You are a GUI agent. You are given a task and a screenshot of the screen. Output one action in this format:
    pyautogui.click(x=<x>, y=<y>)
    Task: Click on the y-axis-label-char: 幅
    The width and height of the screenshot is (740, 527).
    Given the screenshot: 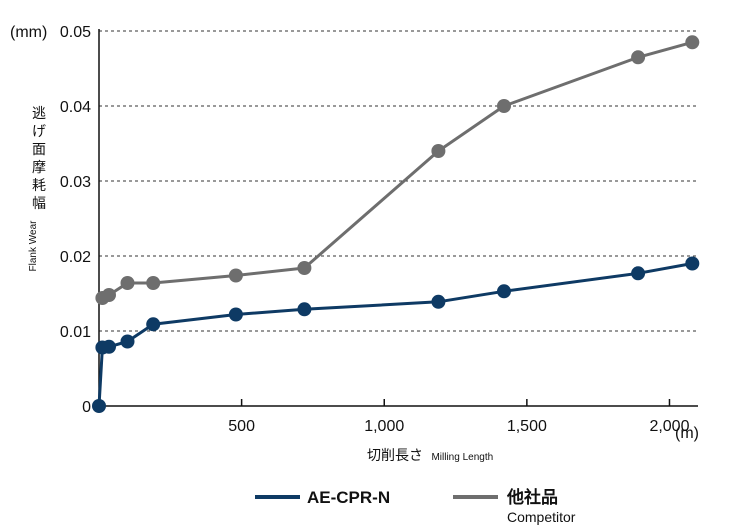 What is the action you would take?
    pyautogui.click(x=39, y=203)
    